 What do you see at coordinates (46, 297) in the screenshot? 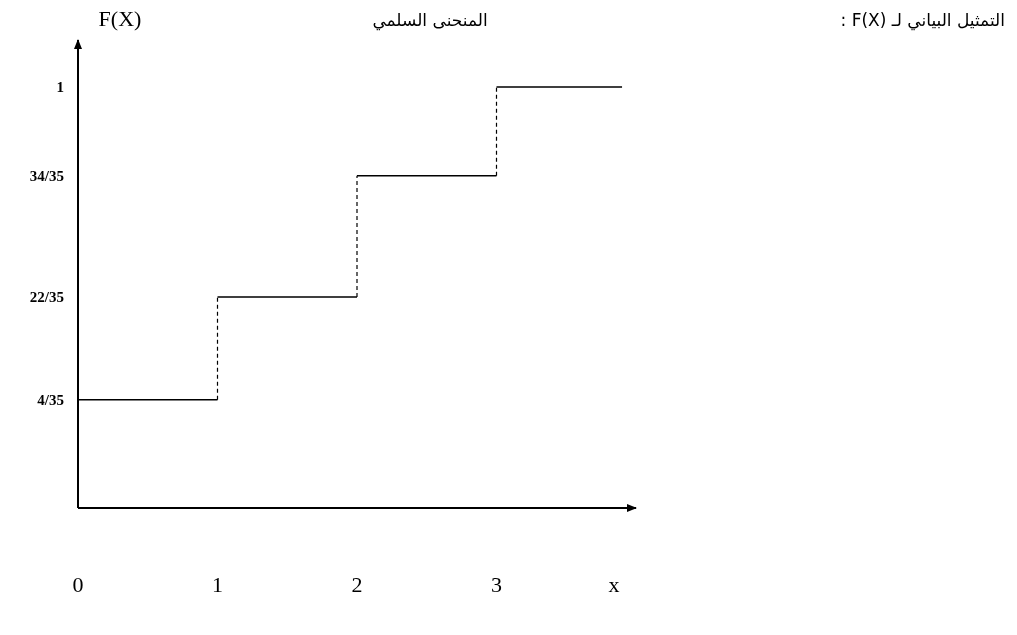
I see `text: 22/35` at bounding box center [46, 297].